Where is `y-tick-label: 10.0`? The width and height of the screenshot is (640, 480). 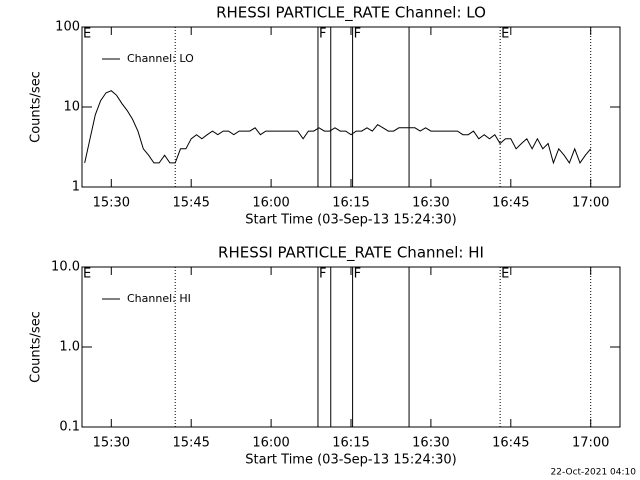 y-tick-label: 10.0 is located at coordinates (65, 267).